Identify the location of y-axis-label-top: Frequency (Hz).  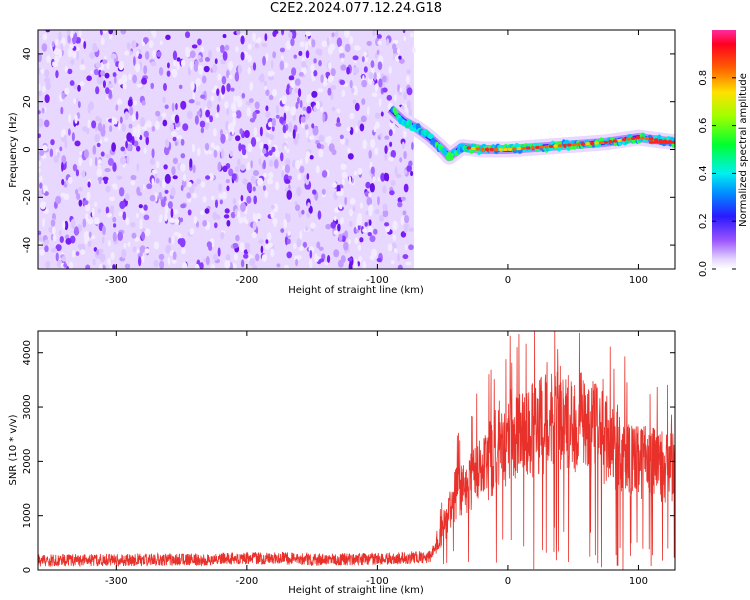
(13, 150).